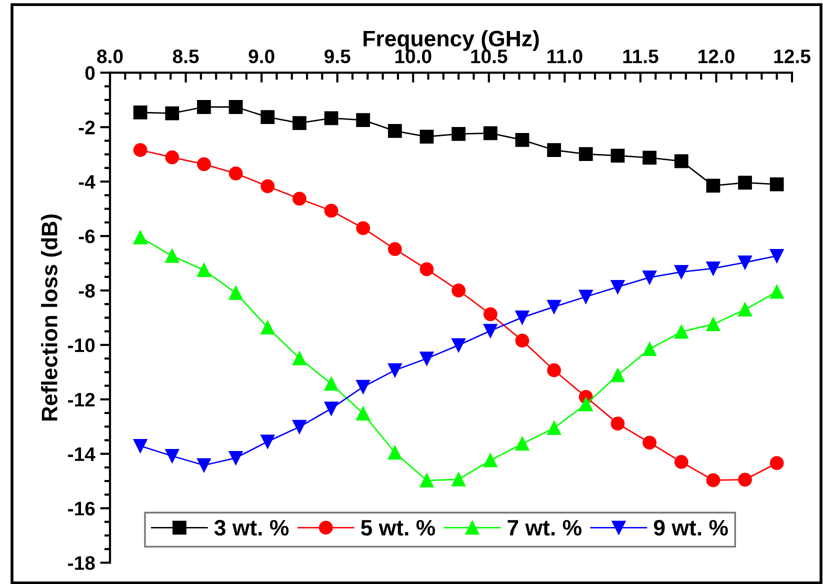 This screenshot has height=584, width=823. I want to click on y-tick-label: -6, so click(86, 237).